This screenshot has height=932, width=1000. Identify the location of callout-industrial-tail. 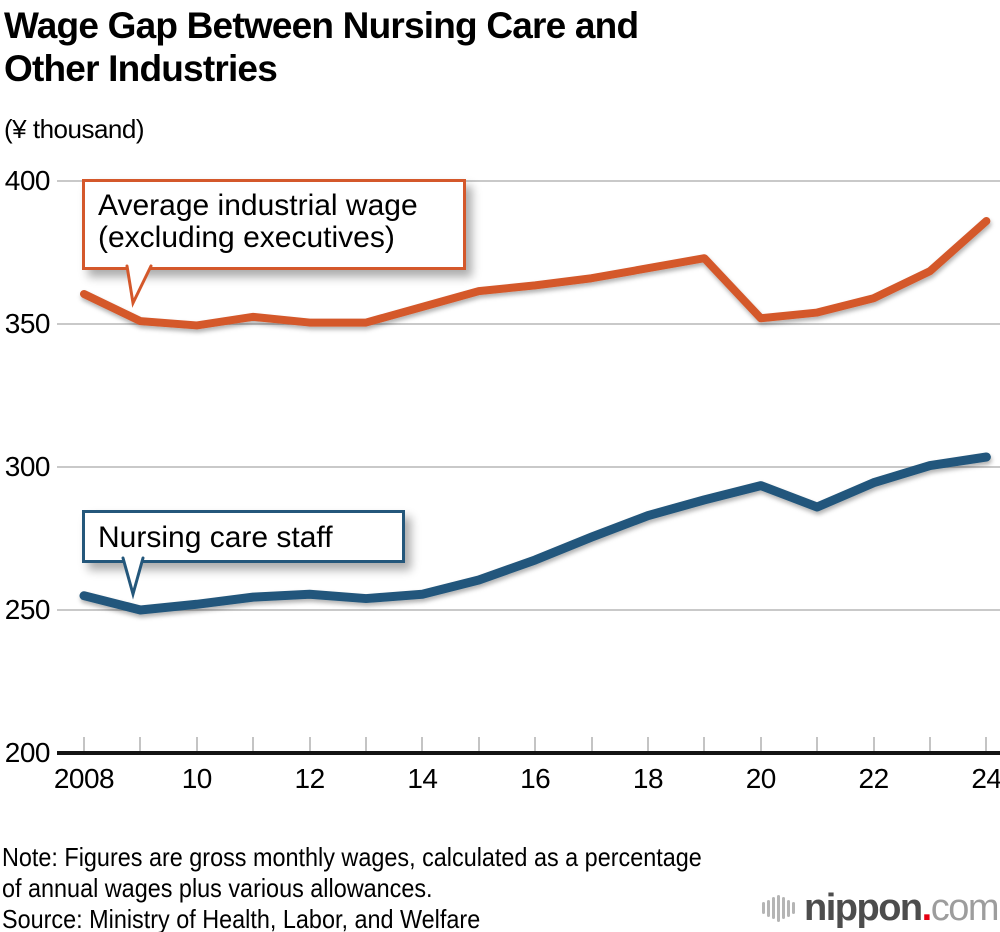
(139, 286).